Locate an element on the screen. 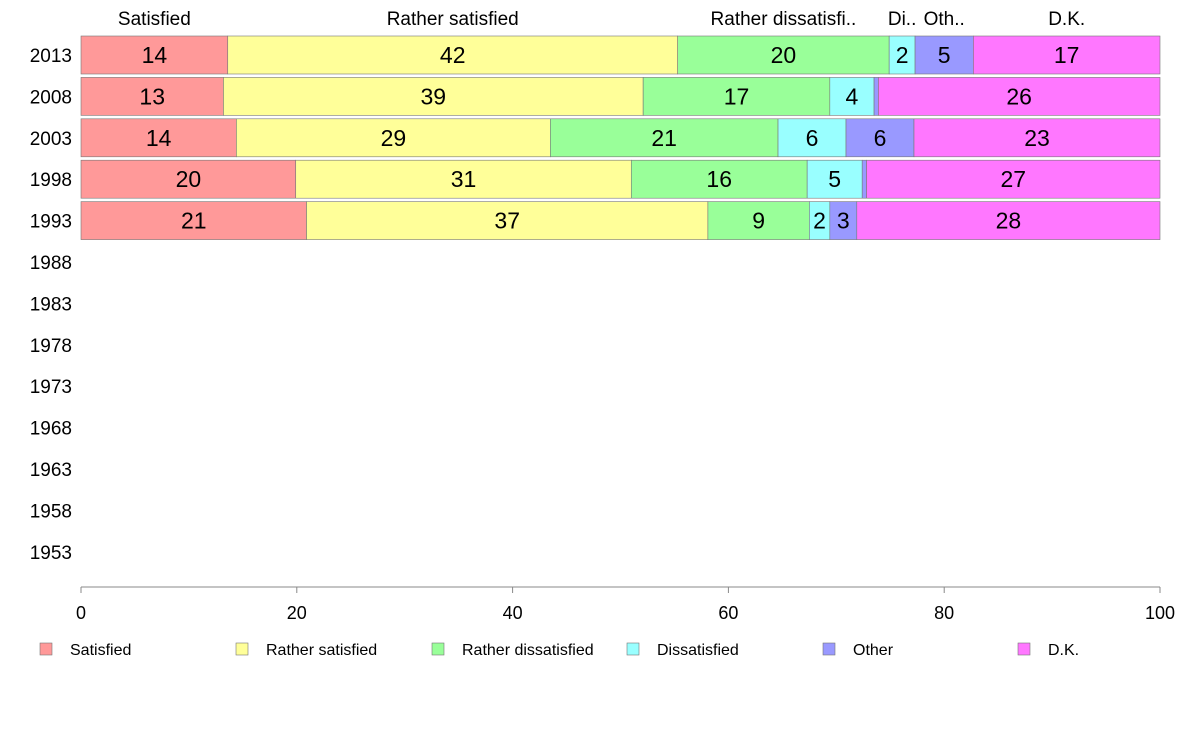 The height and width of the screenshot is (736, 1188). bar-value-label: 28 is located at coordinates (1009, 221).